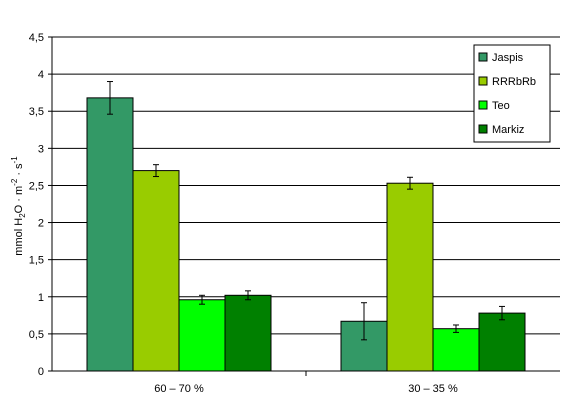  What do you see at coordinates (433, 389) in the screenshot?
I see `x-tick-label: 30 – 35 %` at bounding box center [433, 389].